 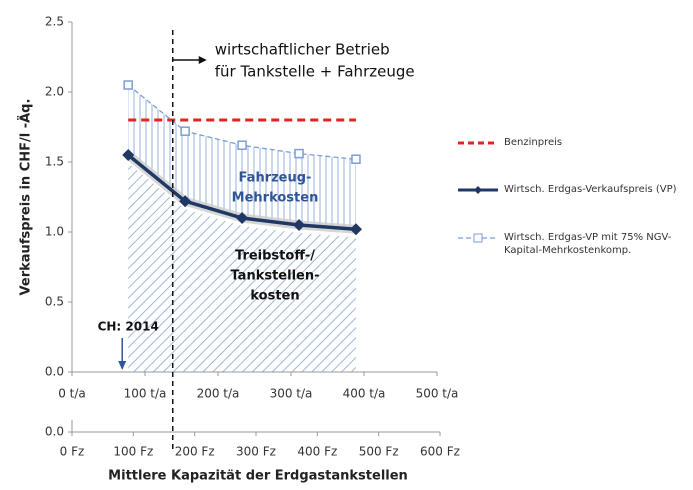 I want to click on y-tick-label: 2.5, so click(x=54, y=22).